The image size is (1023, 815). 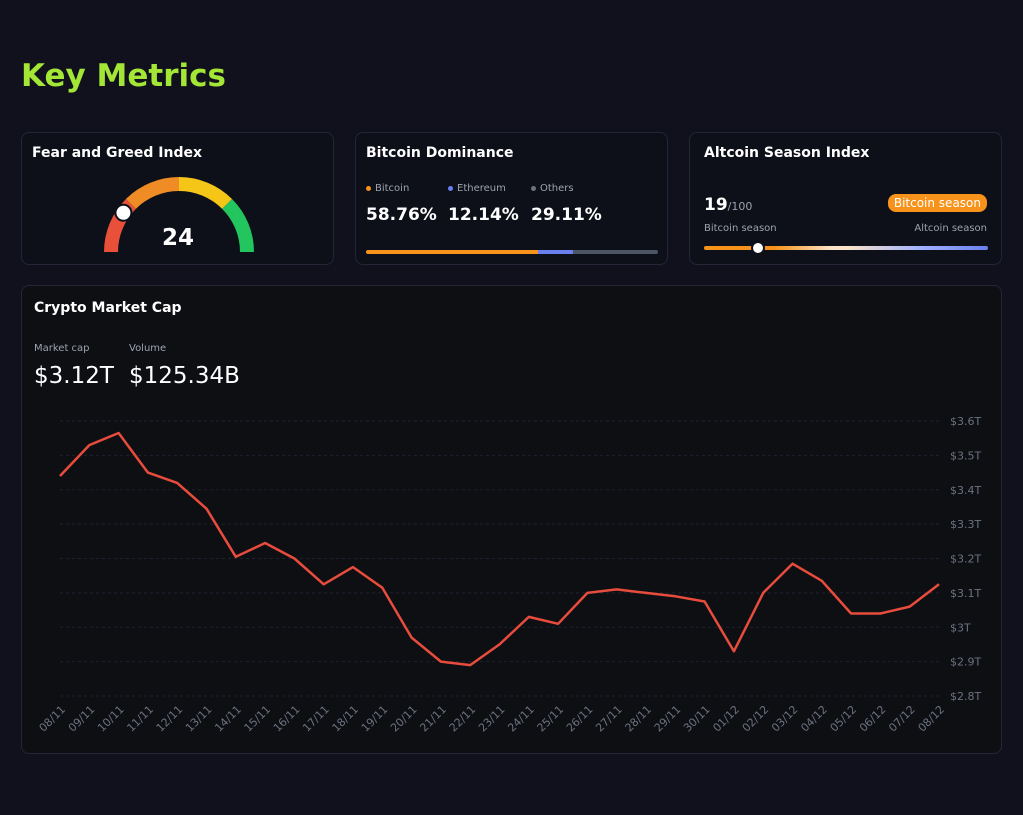 What do you see at coordinates (555, 252) in the screenshot?
I see `dominance-bar-ethereum` at bounding box center [555, 252].